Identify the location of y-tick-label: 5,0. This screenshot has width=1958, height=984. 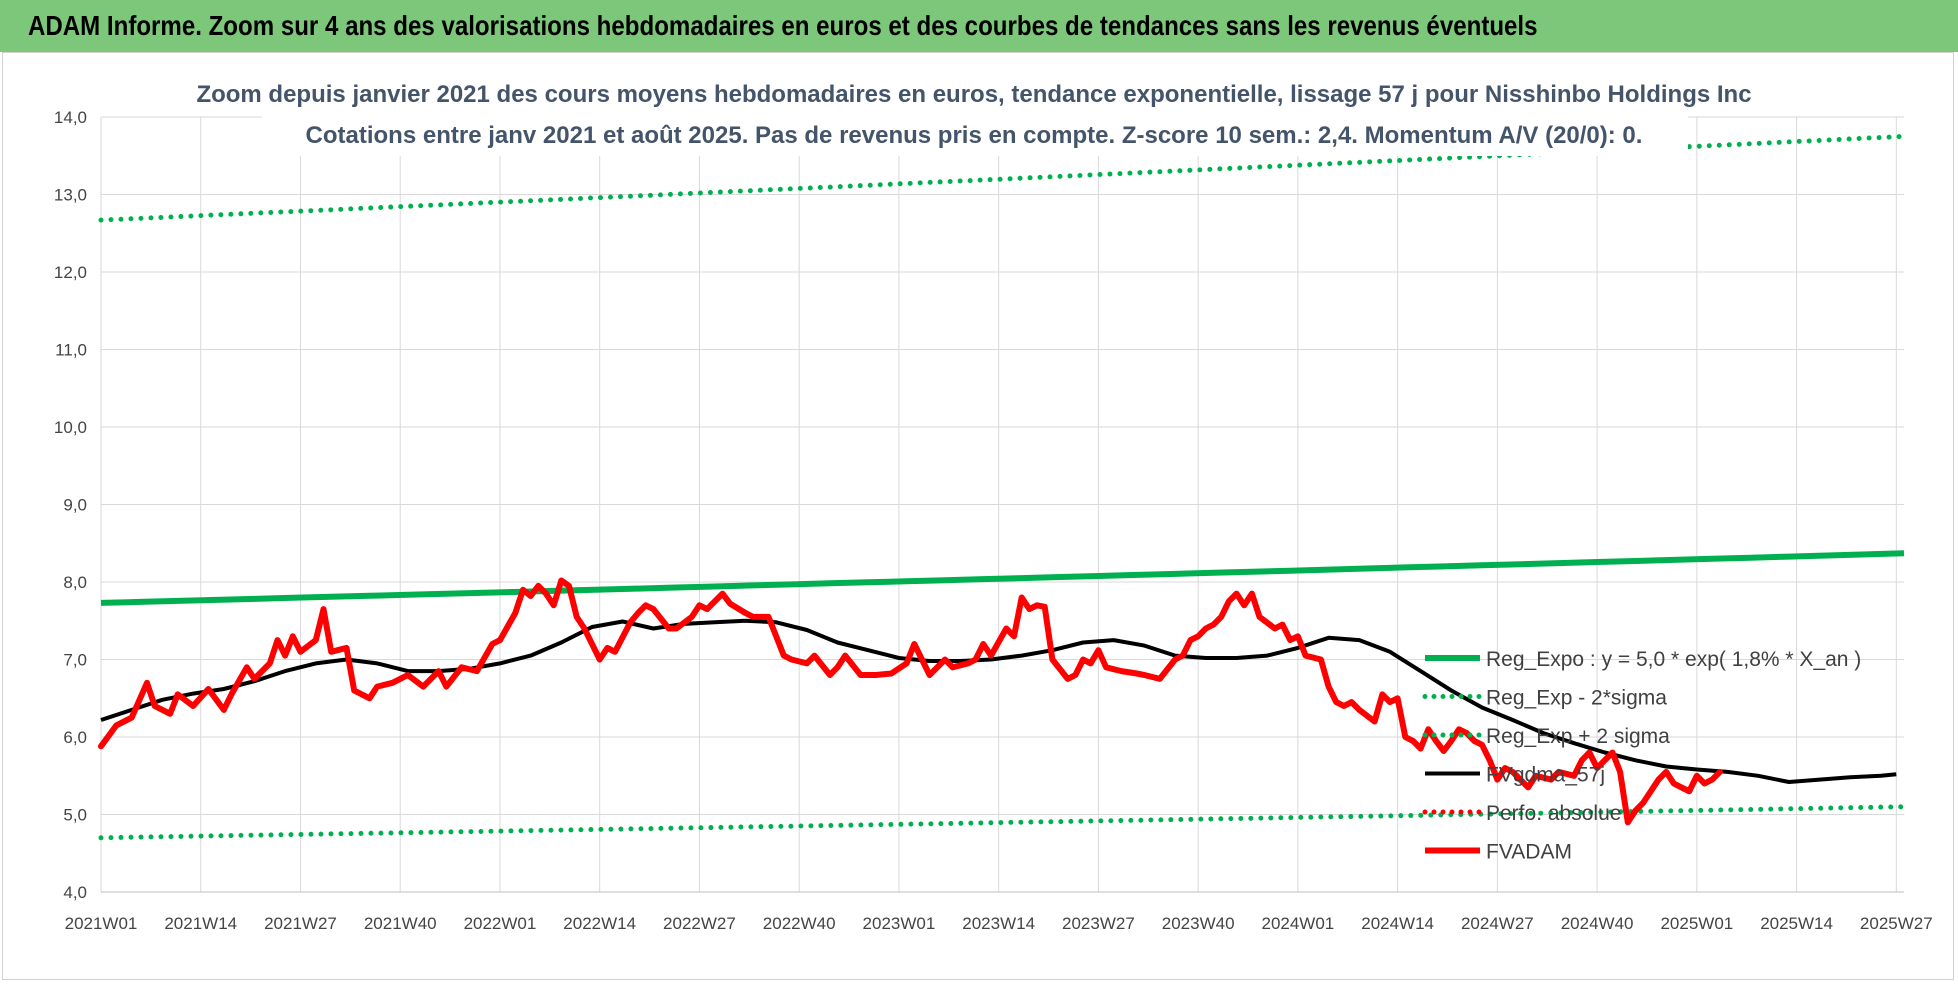
(75, 815).